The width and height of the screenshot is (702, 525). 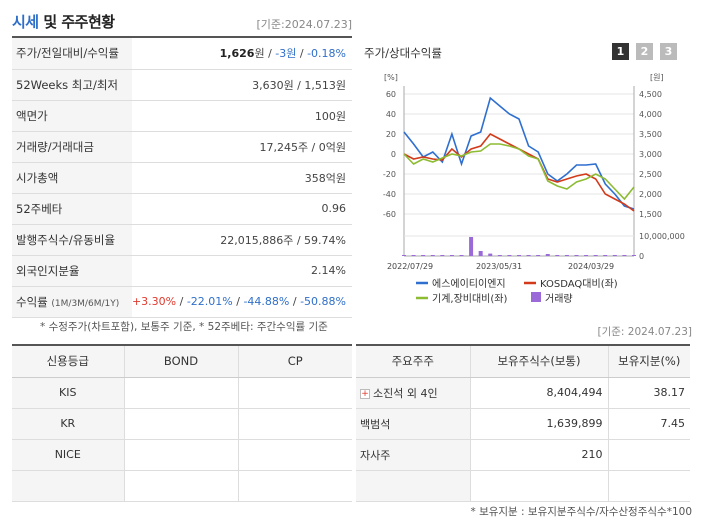 I want to click on legend-series-1: 에스에이티이엔지, so click(x=469, y=284).